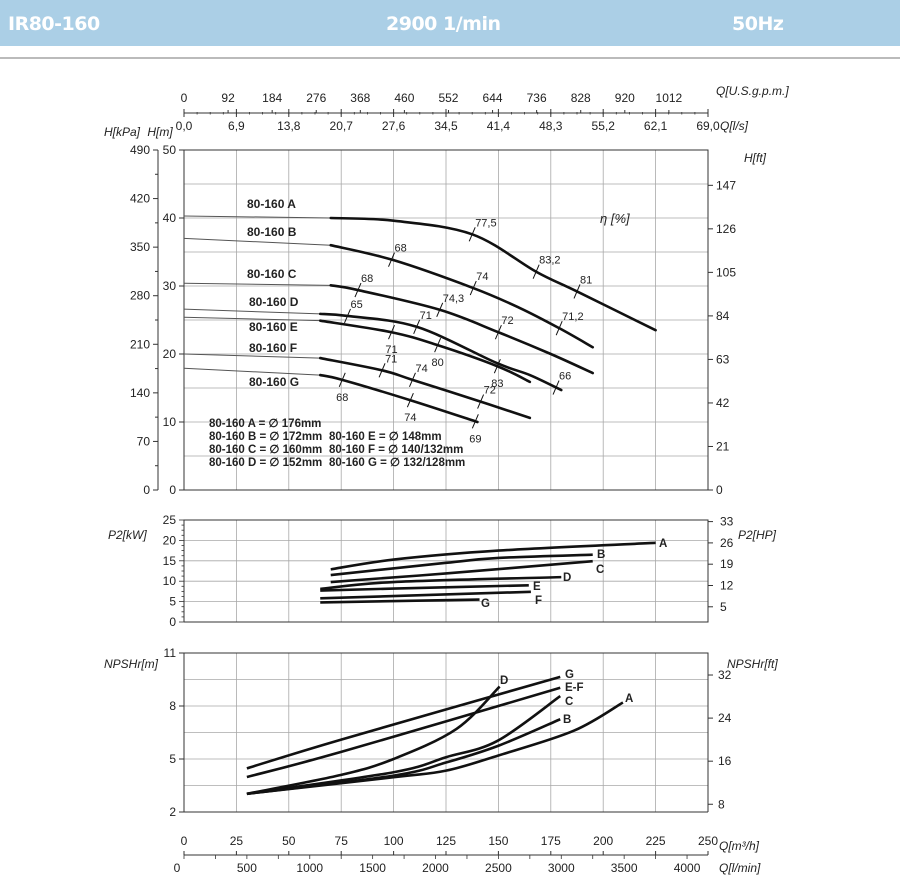 The width and height of the screenshot is (900, 877). Describe the element at coordinates (184, 98) in the screenshot. I see `gpm-tick-label: 0` at that location.